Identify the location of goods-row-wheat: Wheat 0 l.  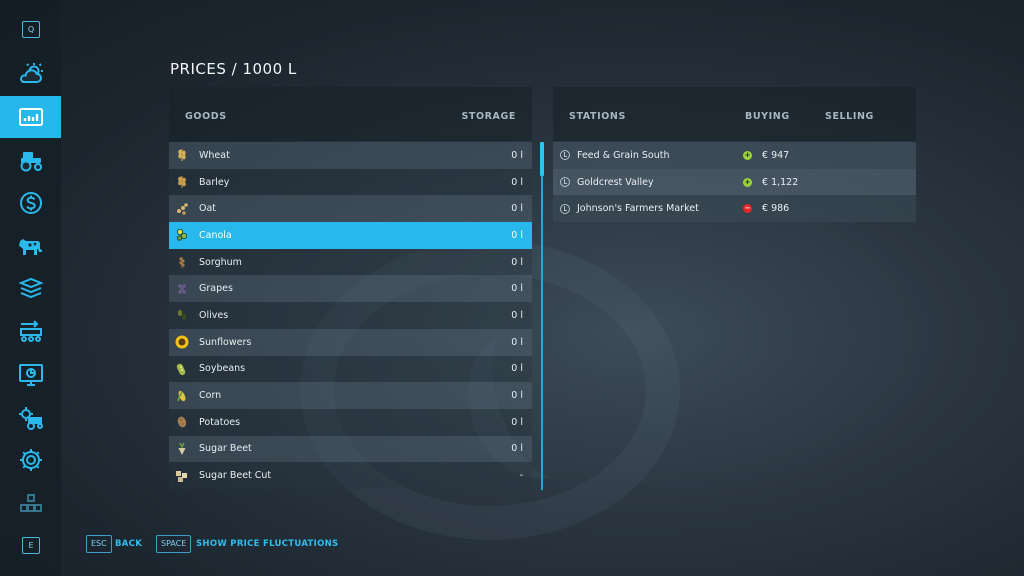
(350, 155).